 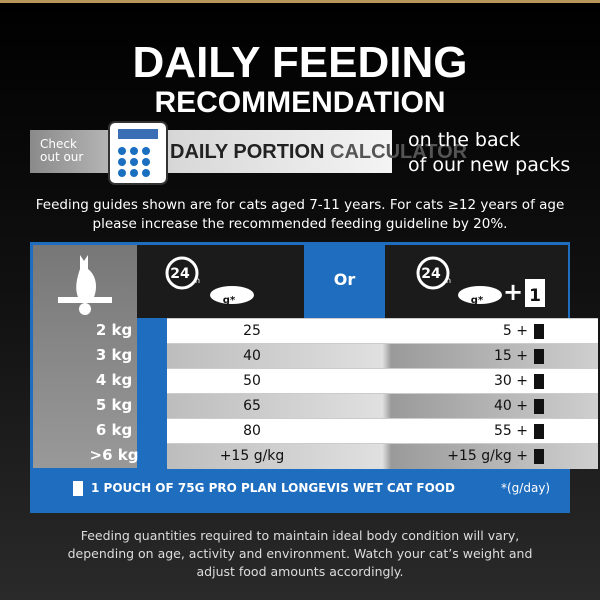 What do you see at coordinates (252, 331) in the screenshot?
I see `dry-amount: 25` at bounding box center [252, 331].